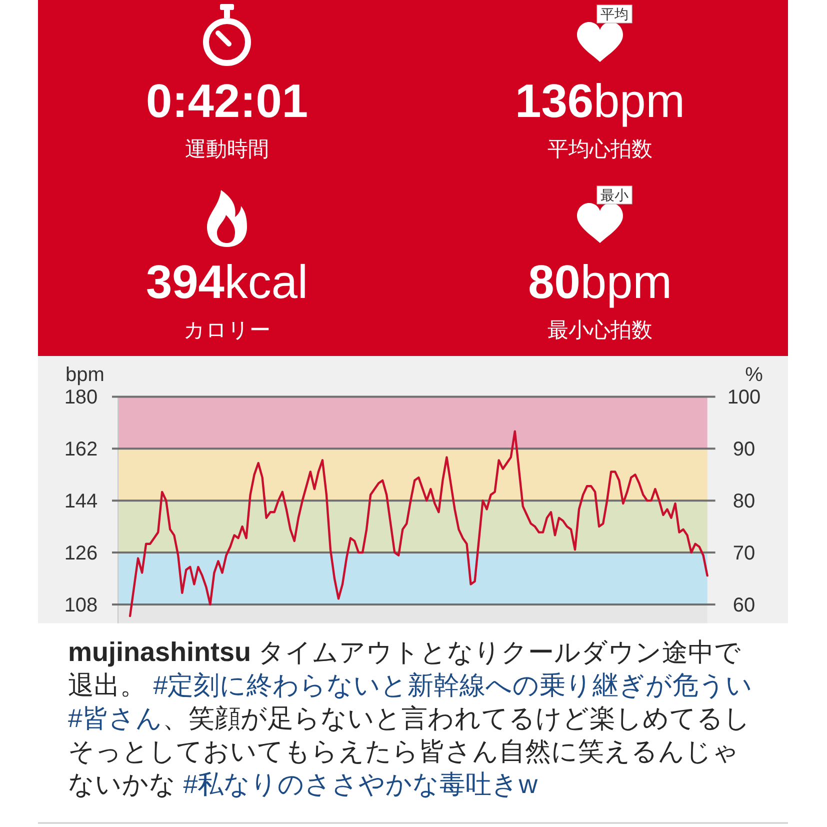 This screenshot has width=827, height=827. I want to click on y2-tick-label: 100, so click(744, 397).